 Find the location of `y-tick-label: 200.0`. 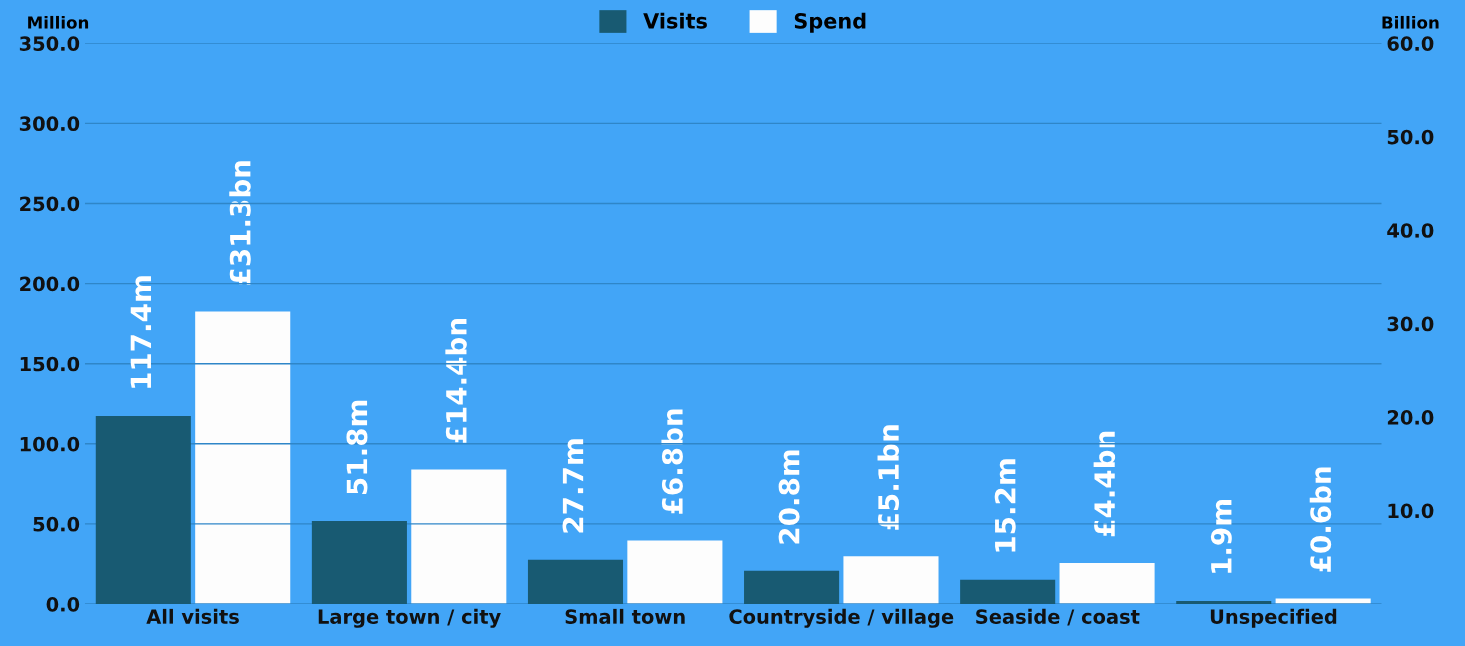

y-tick-label: 200.0 is located at coordinates (50, 284).